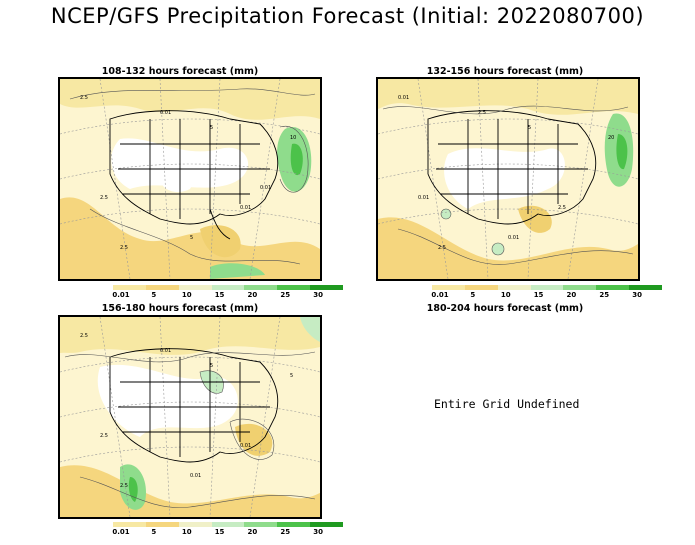 The width and height of the screenshot is (695, 545). I want to click on panel-3-legend: 0.01 5 10 15 20 25 30, so click(228, 532).